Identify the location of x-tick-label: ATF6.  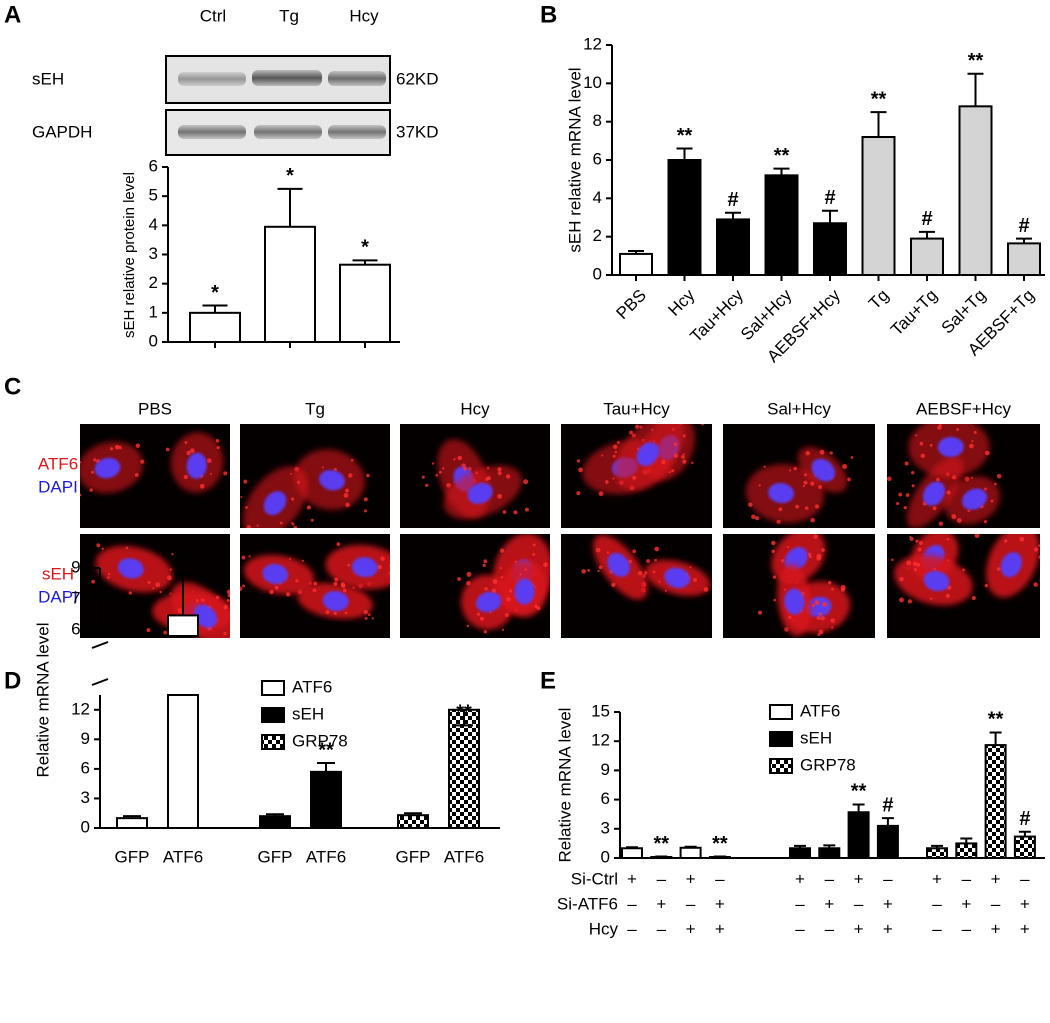
(464, 856).